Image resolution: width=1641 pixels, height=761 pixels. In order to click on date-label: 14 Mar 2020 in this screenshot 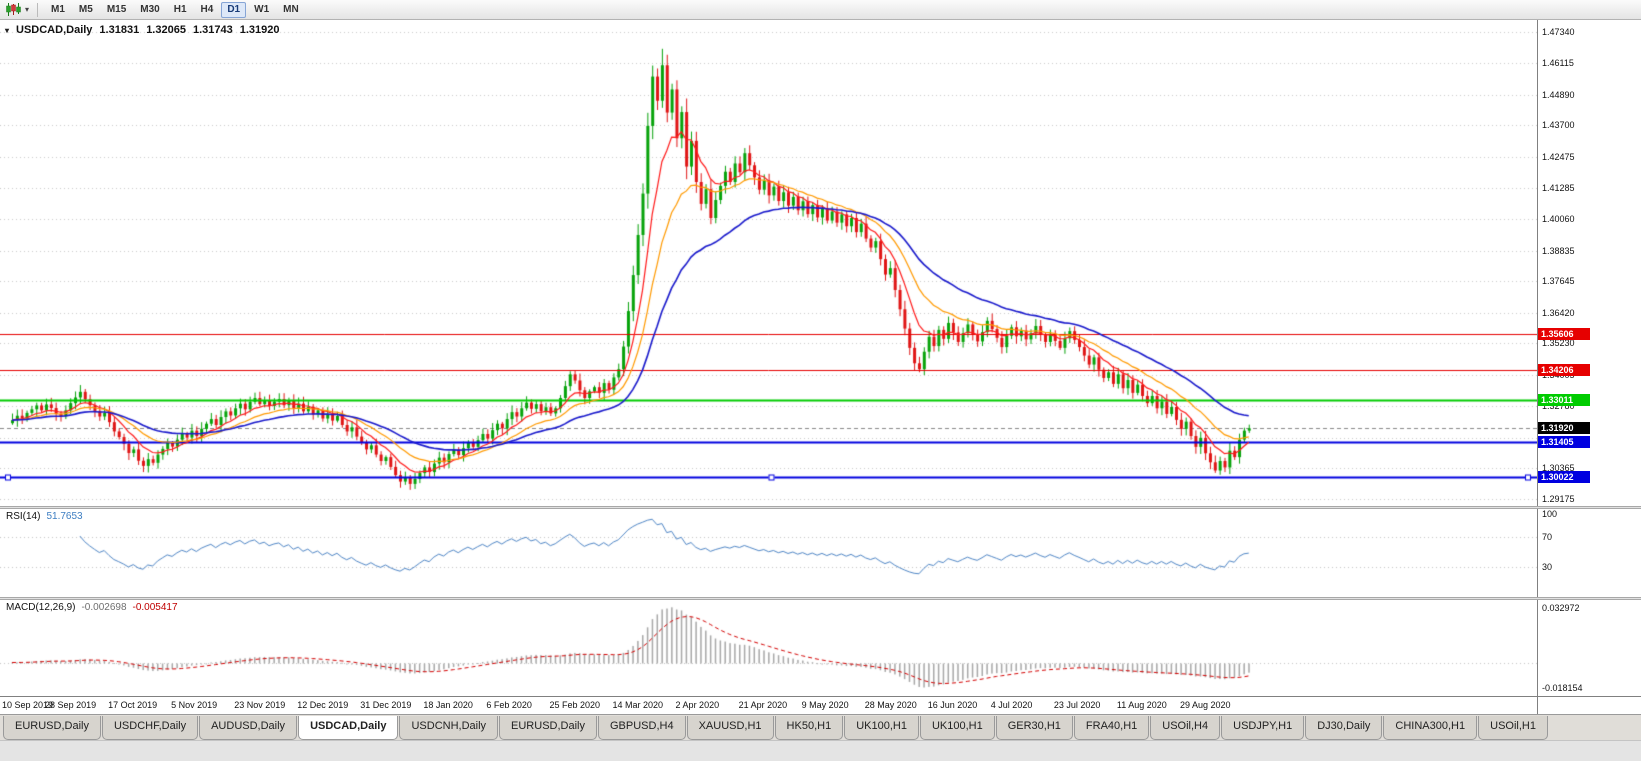, I will do `click(638, 705)`.